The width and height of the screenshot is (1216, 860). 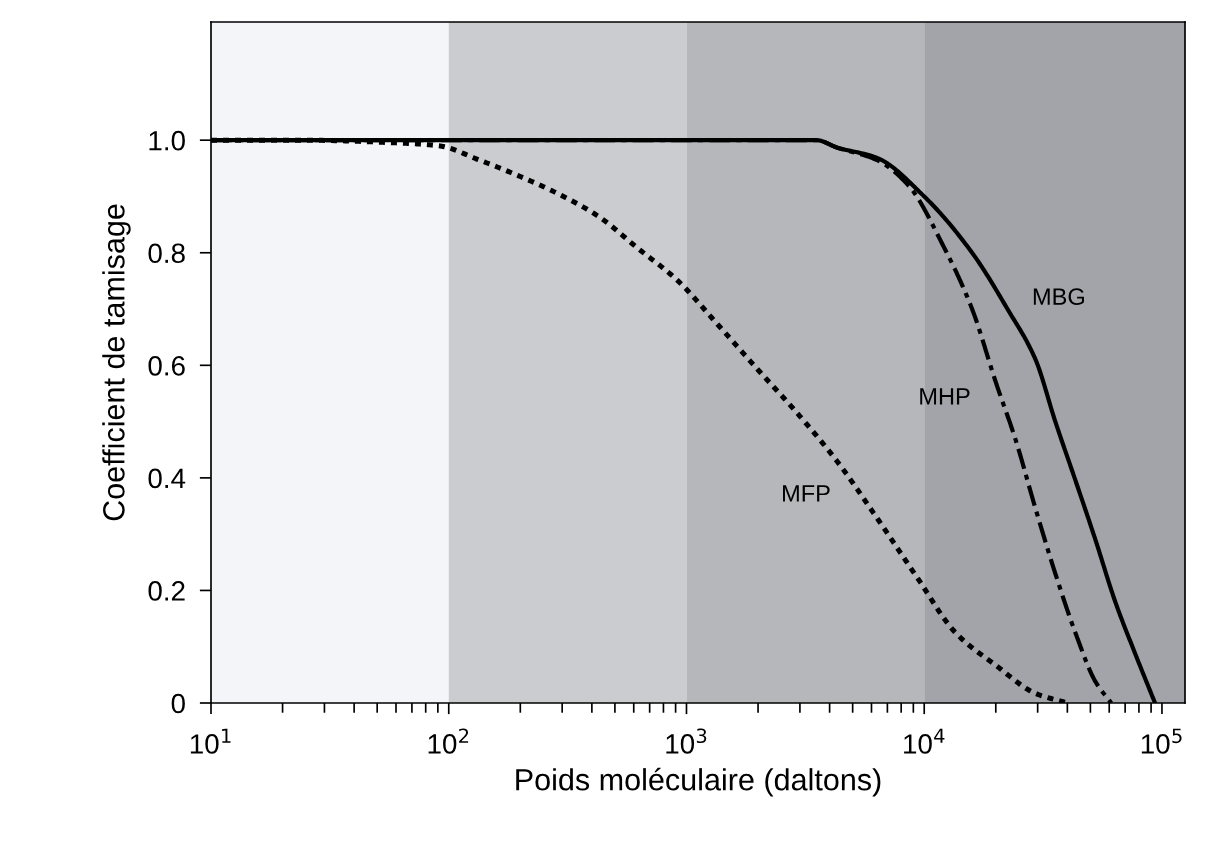 What do you see at coordinates (178, 703) in the screenshot?
I see `y-tick-label: 0` at bounding box center [178, 703].